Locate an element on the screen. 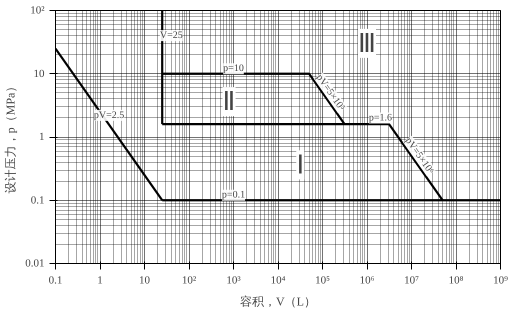  y-tick-label: 10² is located at coordinates (38, 10).